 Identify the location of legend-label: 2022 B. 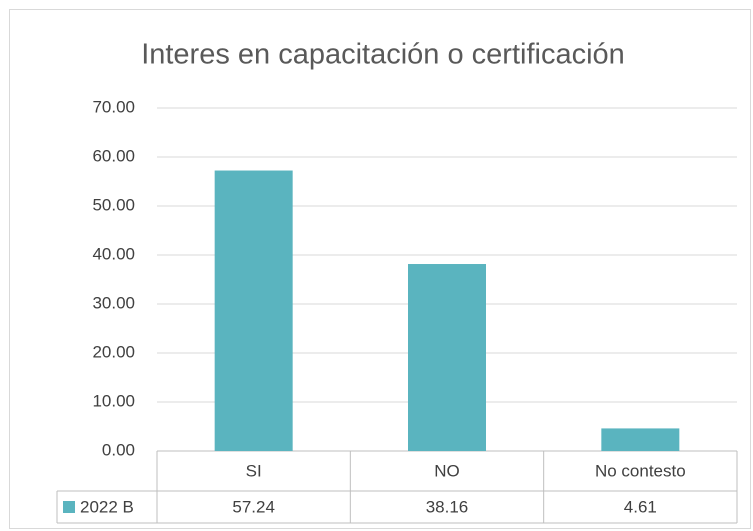
(107, 506).